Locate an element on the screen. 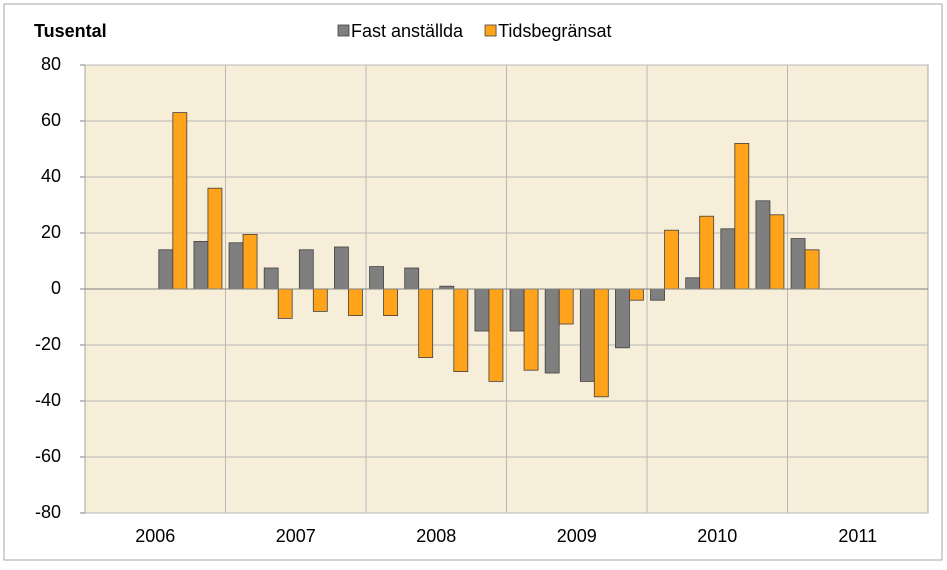 This screenshot has width=947, height=570. x-tick-label: 2008 is located at coordinates (436, 536).